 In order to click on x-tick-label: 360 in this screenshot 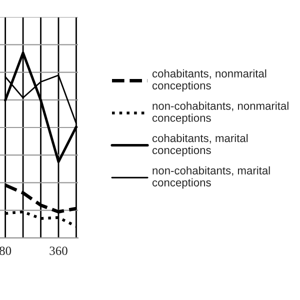, I will do `click(59, 251)`.